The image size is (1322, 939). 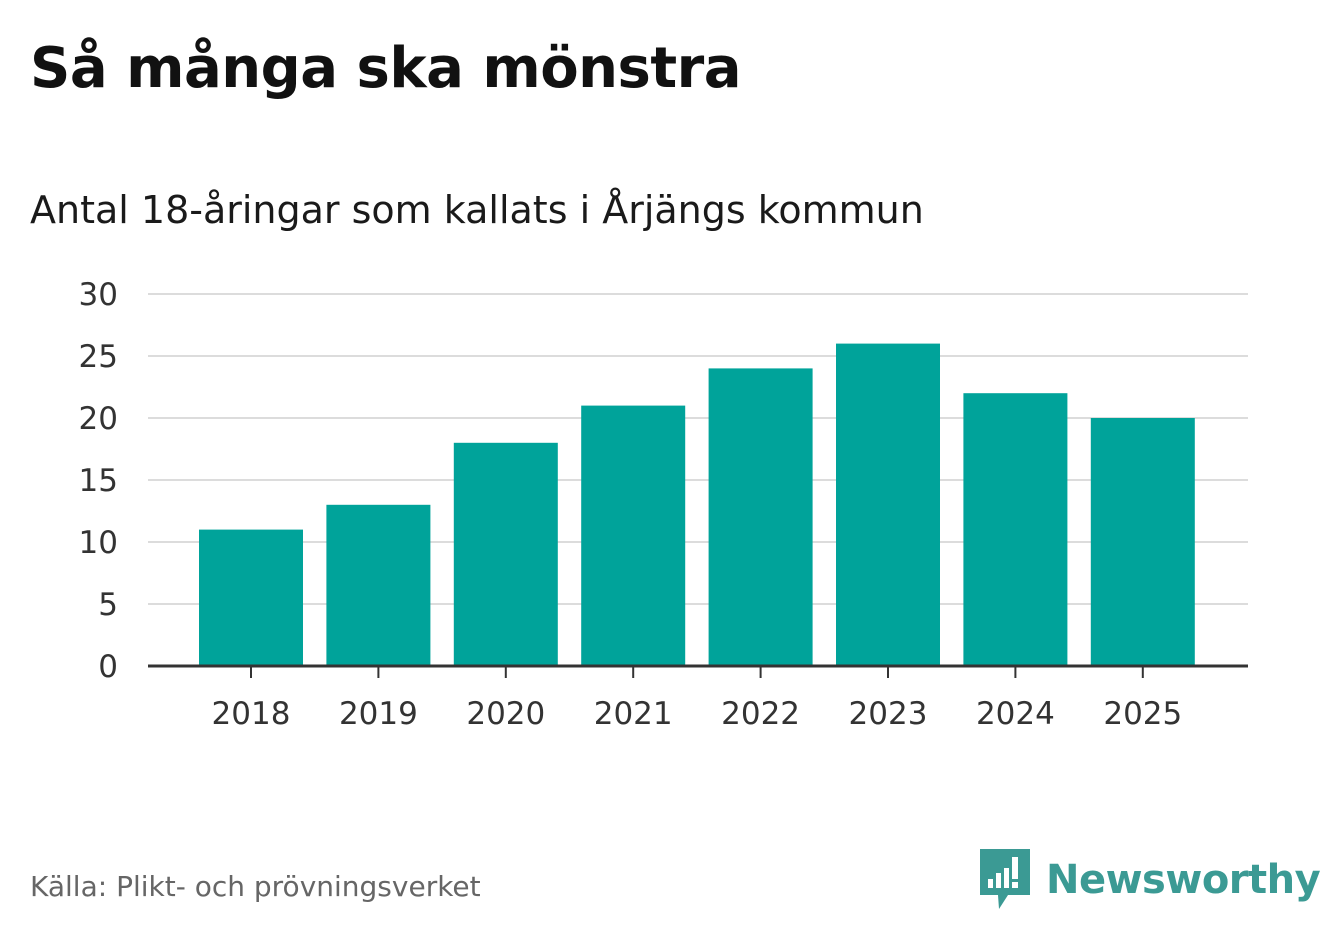 What do you see at coordinates (760, 714) in the screenshot?
I see `x-tick-label: 2022` at bounding box center [760, 714].